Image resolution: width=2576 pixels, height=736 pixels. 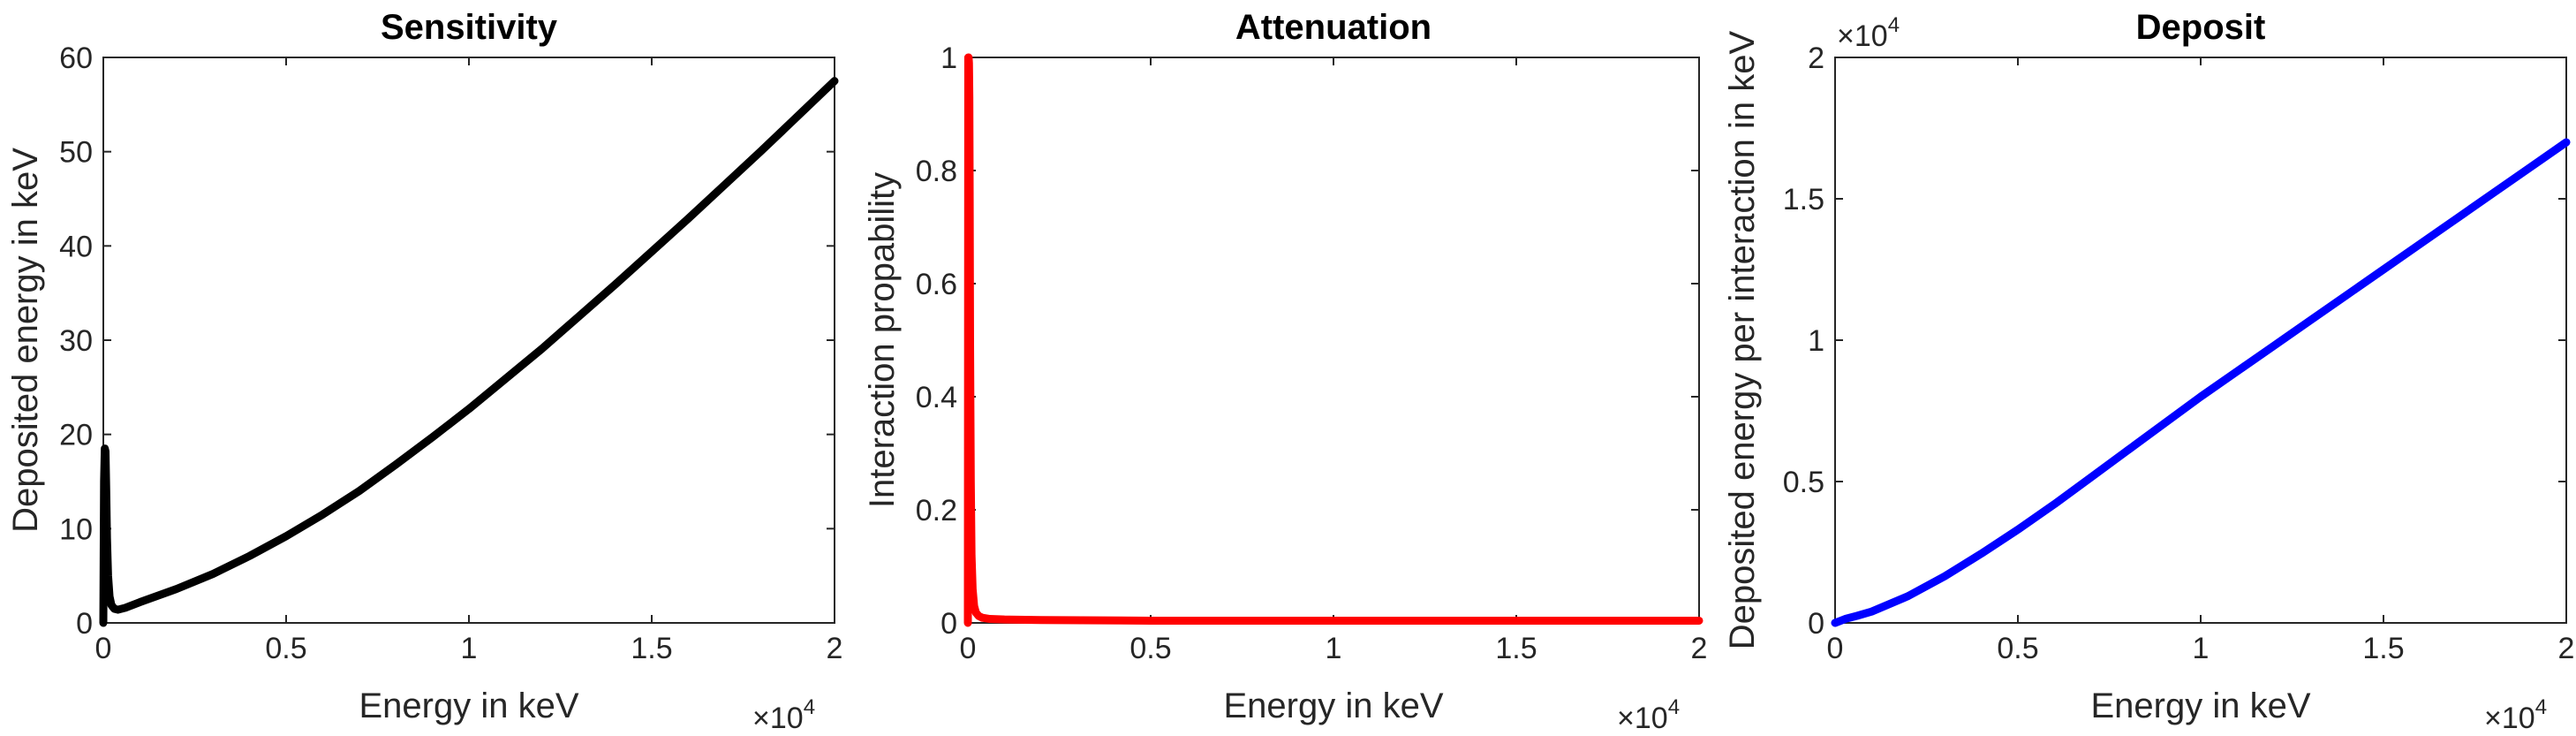 I want to click on deposit-y-tick-label: 1, so click(x=1816, y=341).